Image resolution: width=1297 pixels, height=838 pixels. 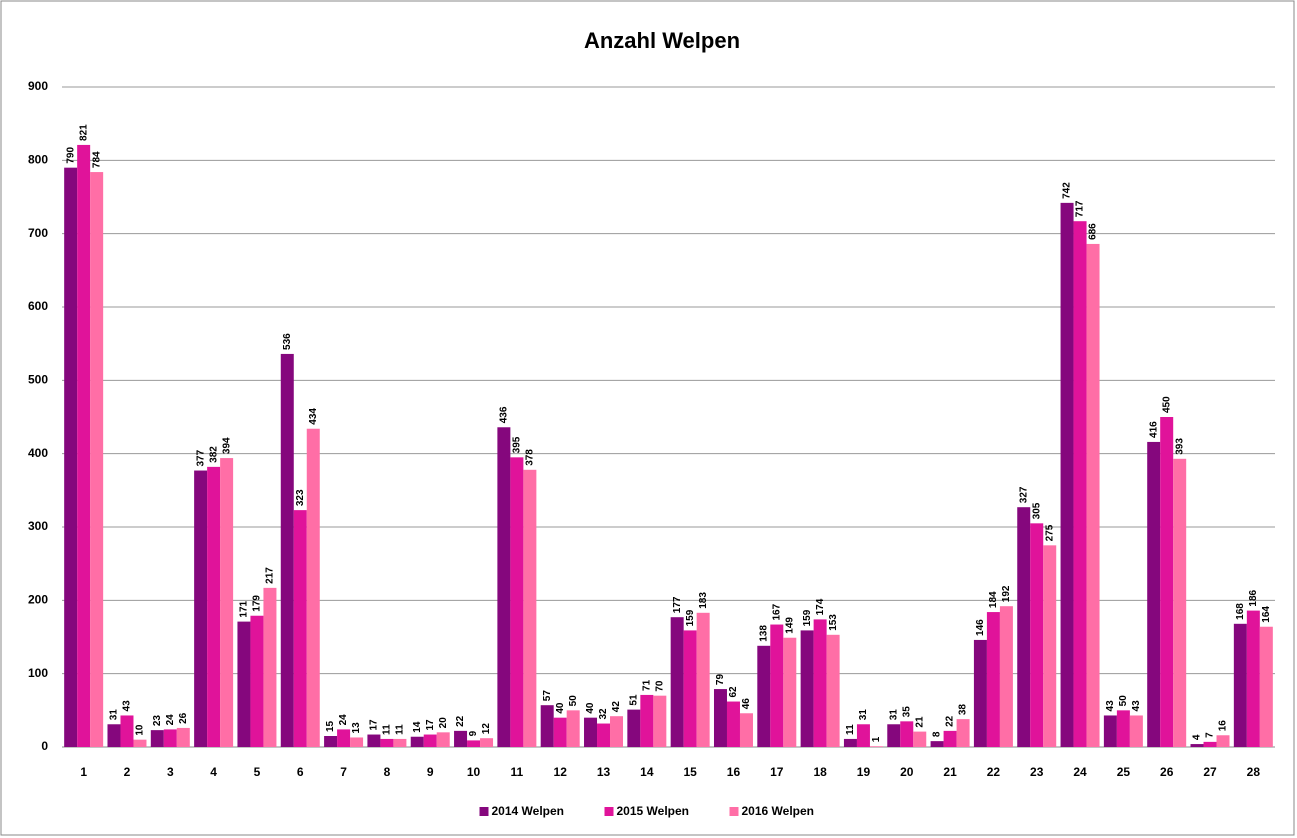 What do you see at coordinates (1197, 737) in the screenshot?
I see `value-label: 4` at bounding box center [1197, 737].